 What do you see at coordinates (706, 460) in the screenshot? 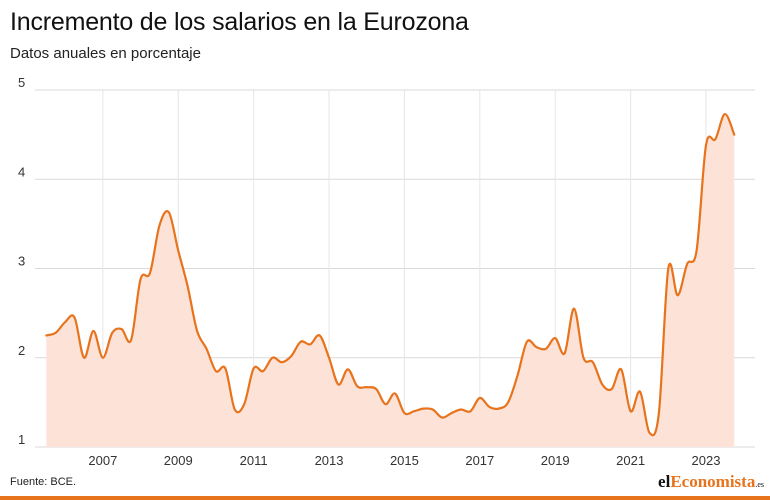
I see `x-tick-label: 2023` at bounding box center [706, 460].